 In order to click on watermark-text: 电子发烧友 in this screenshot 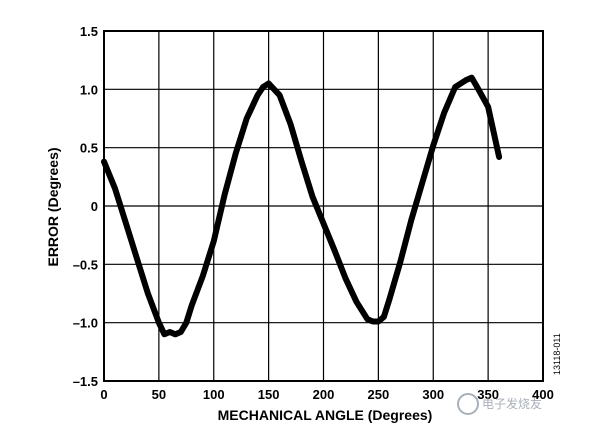, I will do `click(512, 403)`.